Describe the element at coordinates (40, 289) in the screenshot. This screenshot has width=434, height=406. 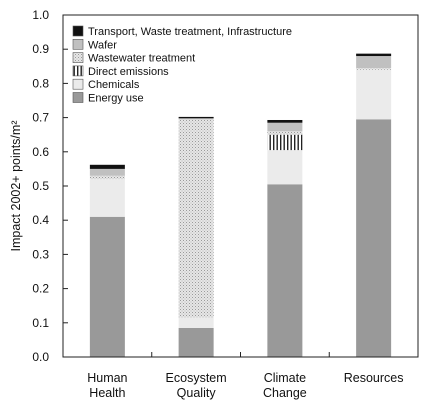
I see `y-tick-label: 0.2` at that location.